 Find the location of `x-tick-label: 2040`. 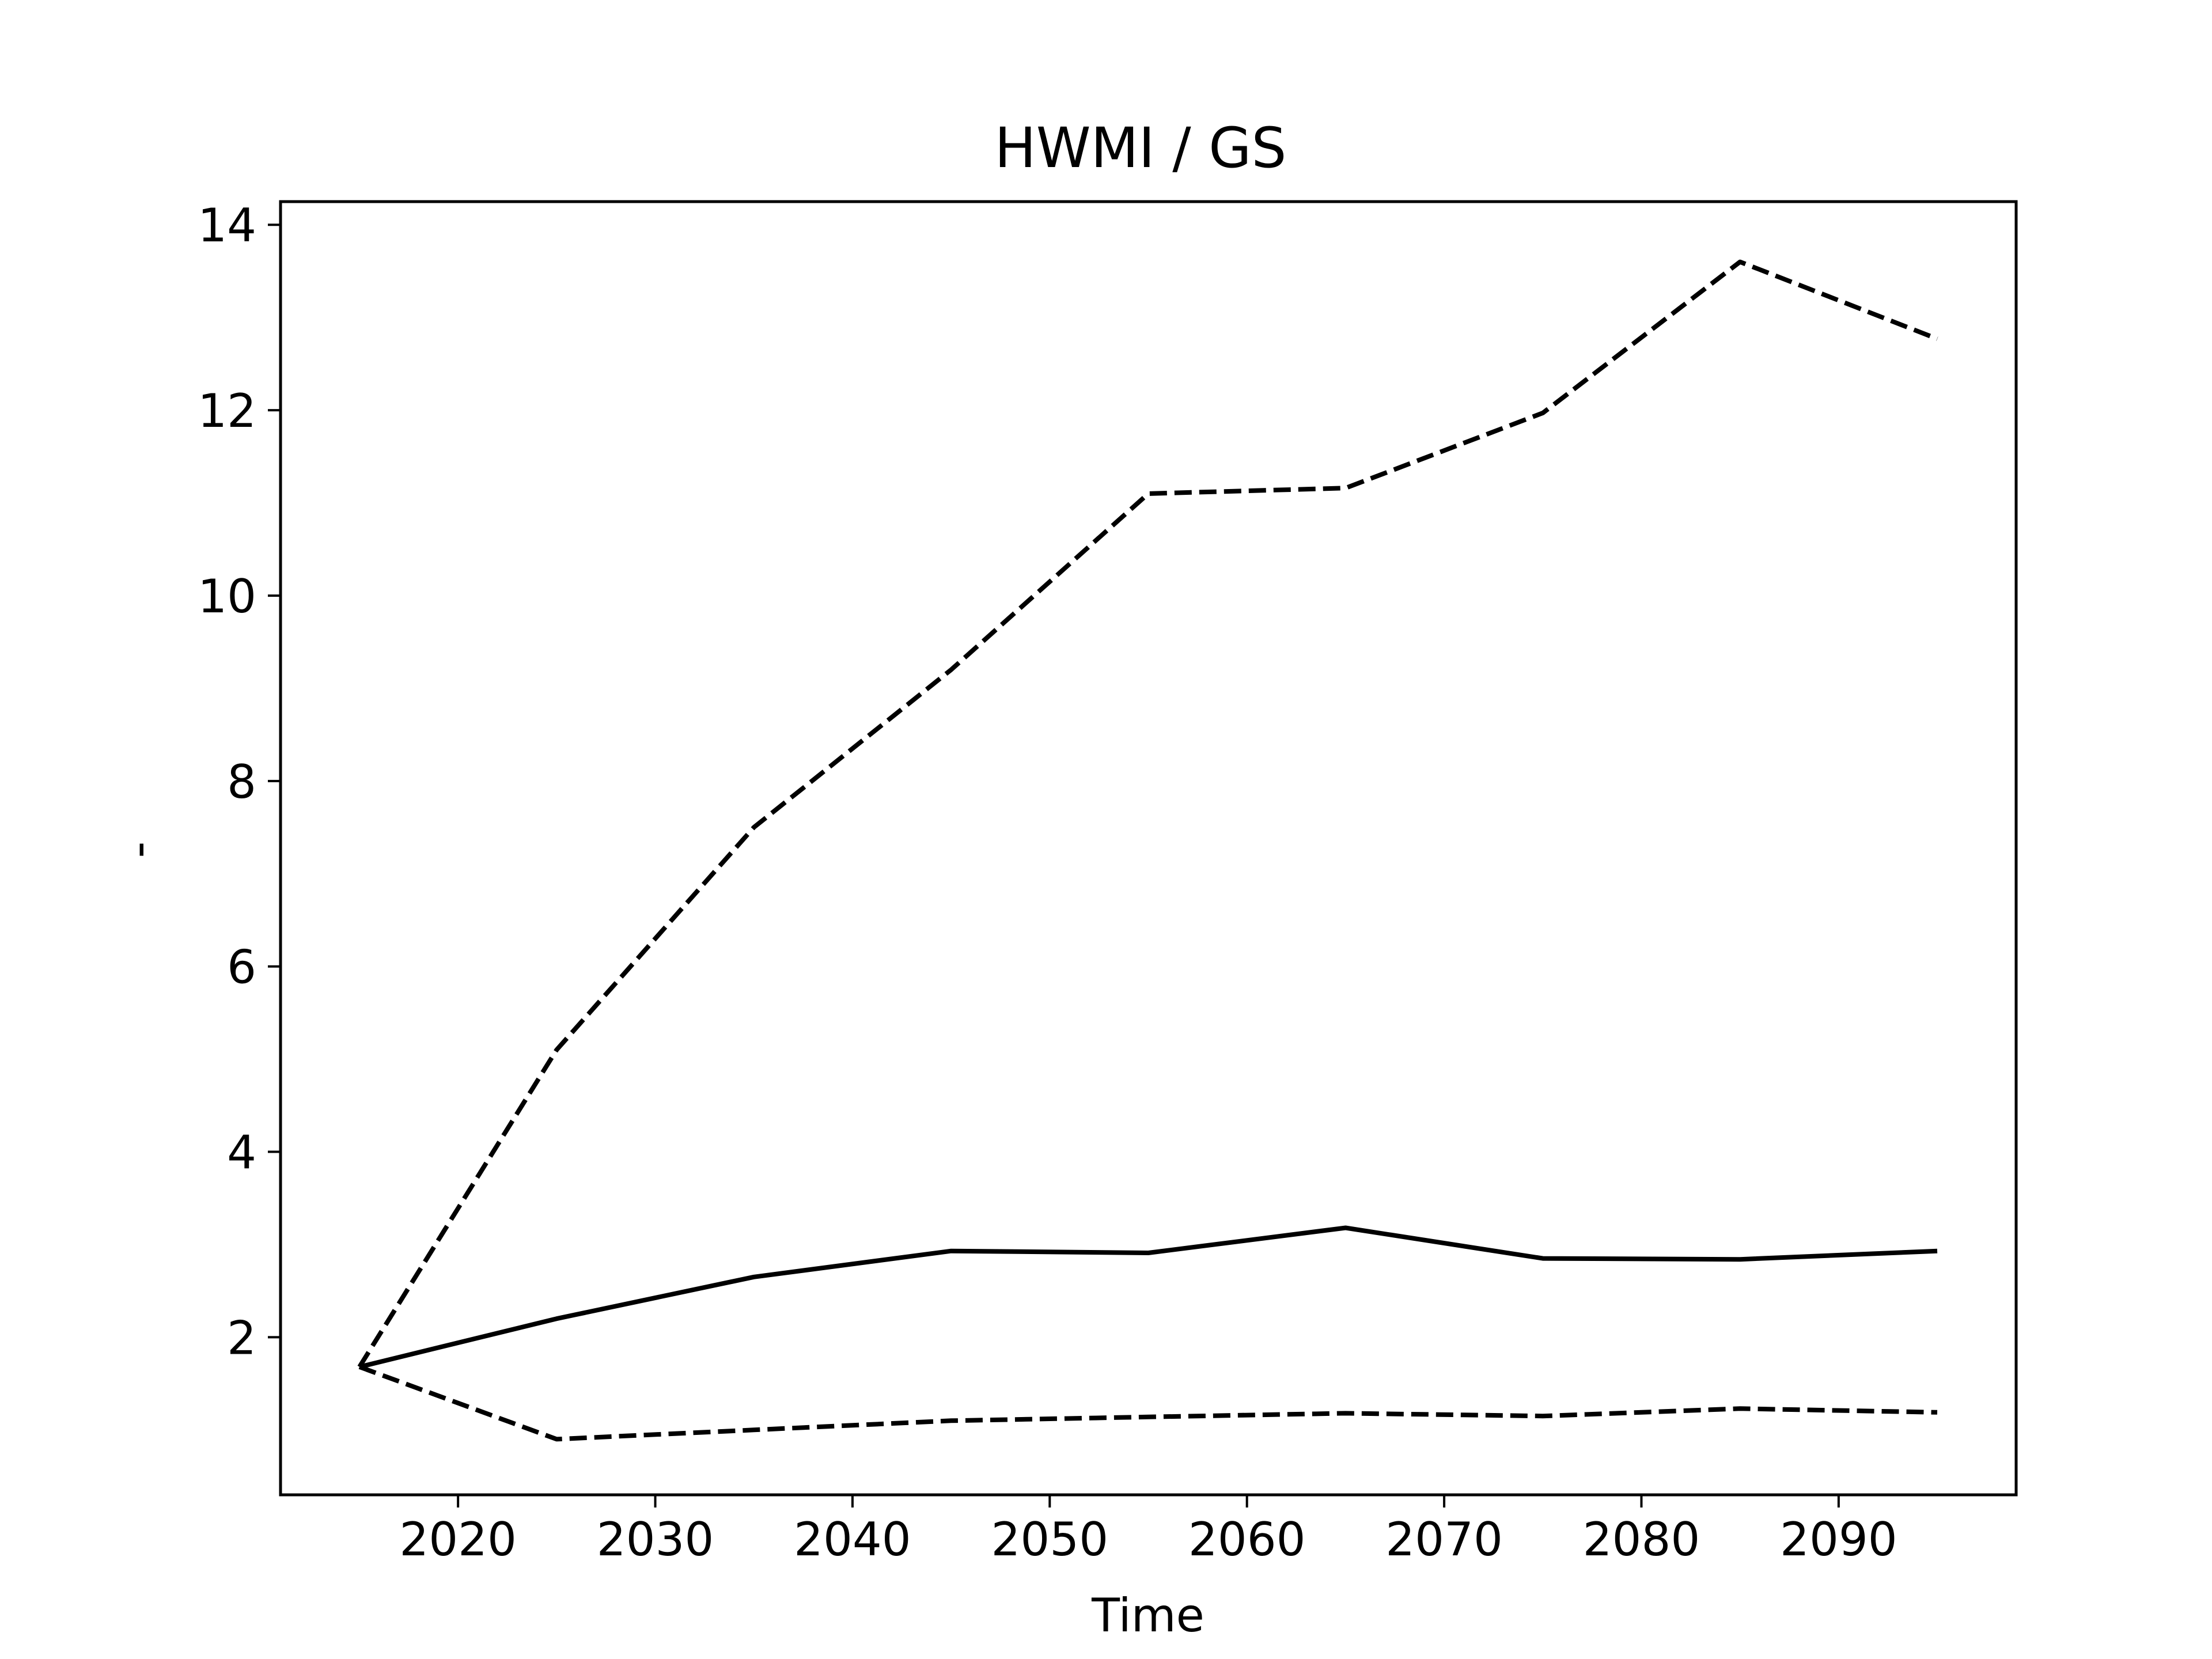

x-tick-label: 2040 is located at coordinates (852, 1539).